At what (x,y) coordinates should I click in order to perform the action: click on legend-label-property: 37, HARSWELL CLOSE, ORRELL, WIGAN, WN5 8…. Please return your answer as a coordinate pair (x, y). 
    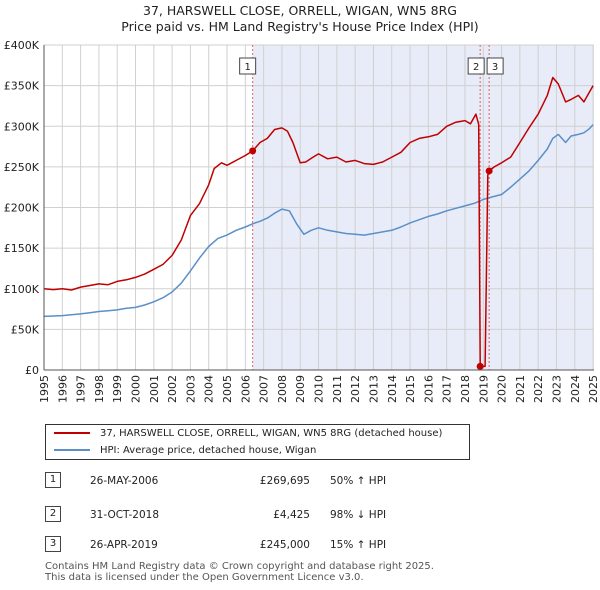
    Looking at the image, I should click on (271, 433).